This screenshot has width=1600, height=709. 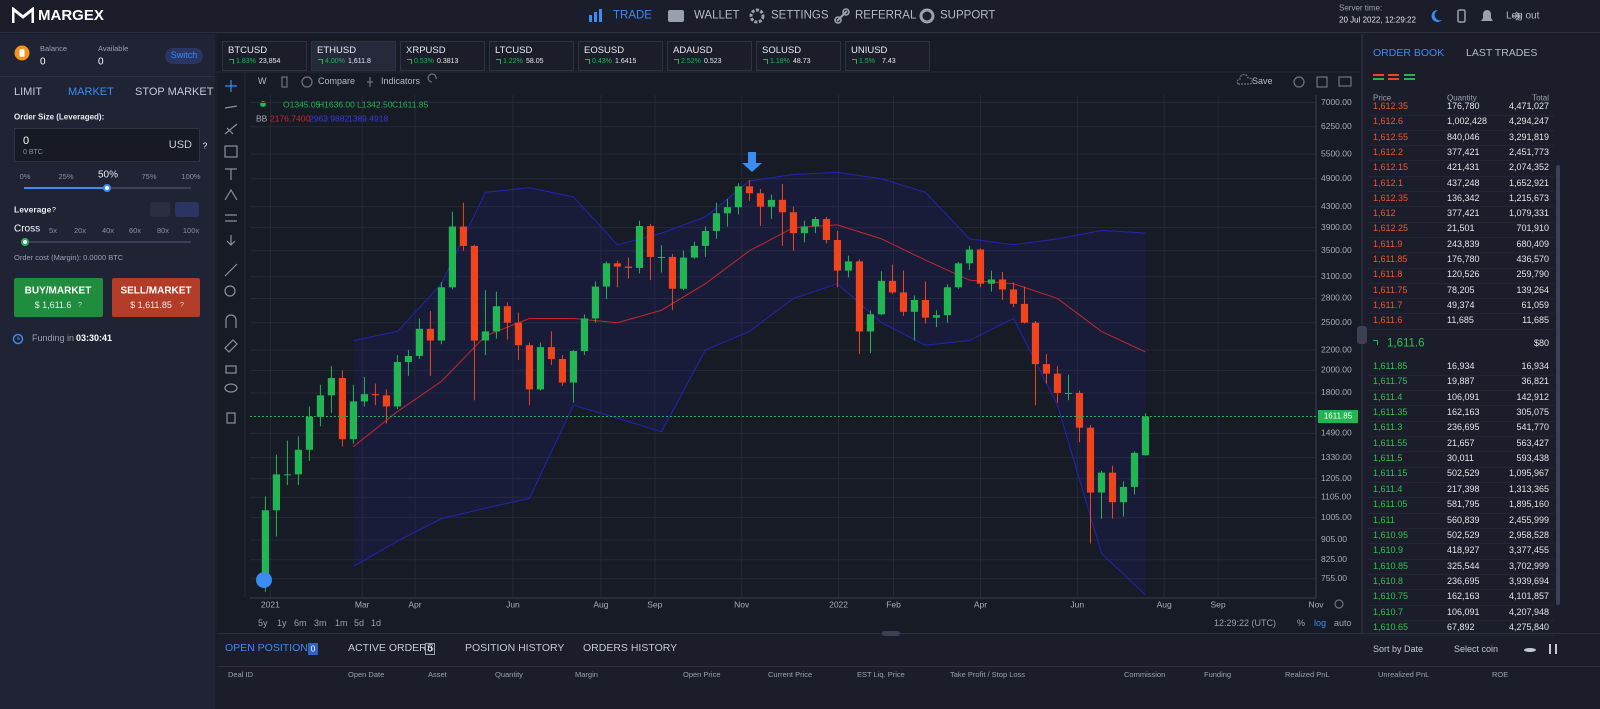 What do you see at coordinates (53, 305) in the screenshot?
I see `buy-price: $ 1,611.6` at bounding box center [53, 305].